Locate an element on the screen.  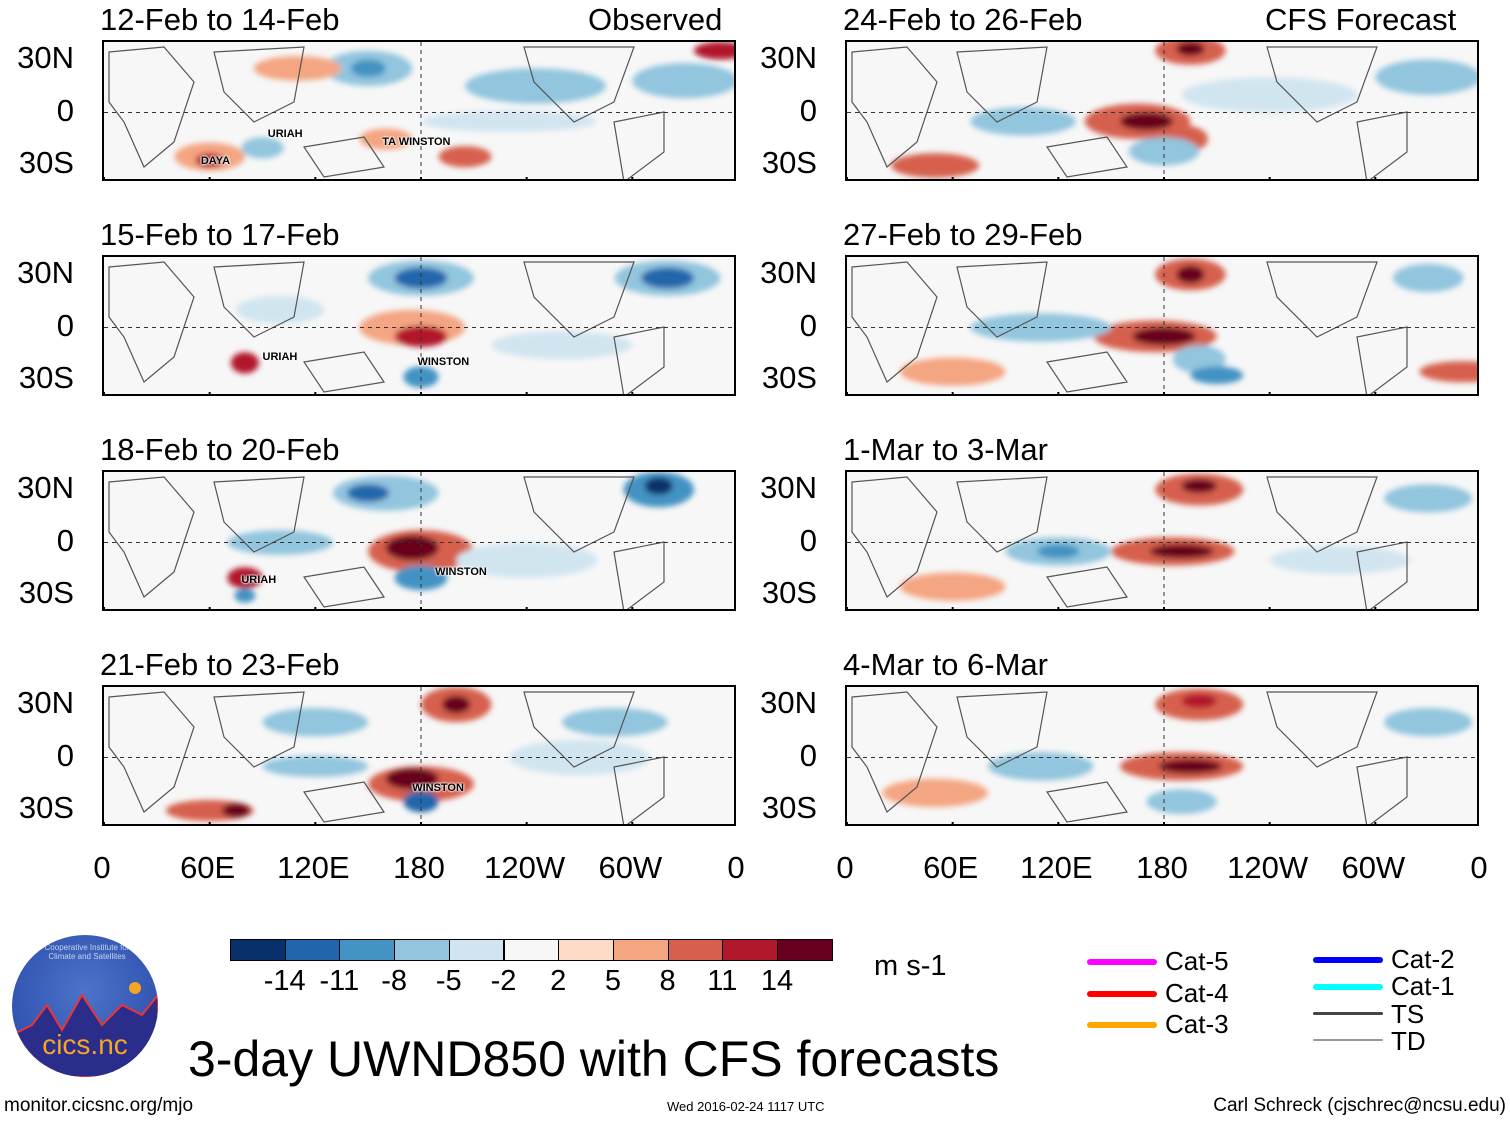
panel-title: 18-Feb to 20-Feb is located at coordinates (220, 449).